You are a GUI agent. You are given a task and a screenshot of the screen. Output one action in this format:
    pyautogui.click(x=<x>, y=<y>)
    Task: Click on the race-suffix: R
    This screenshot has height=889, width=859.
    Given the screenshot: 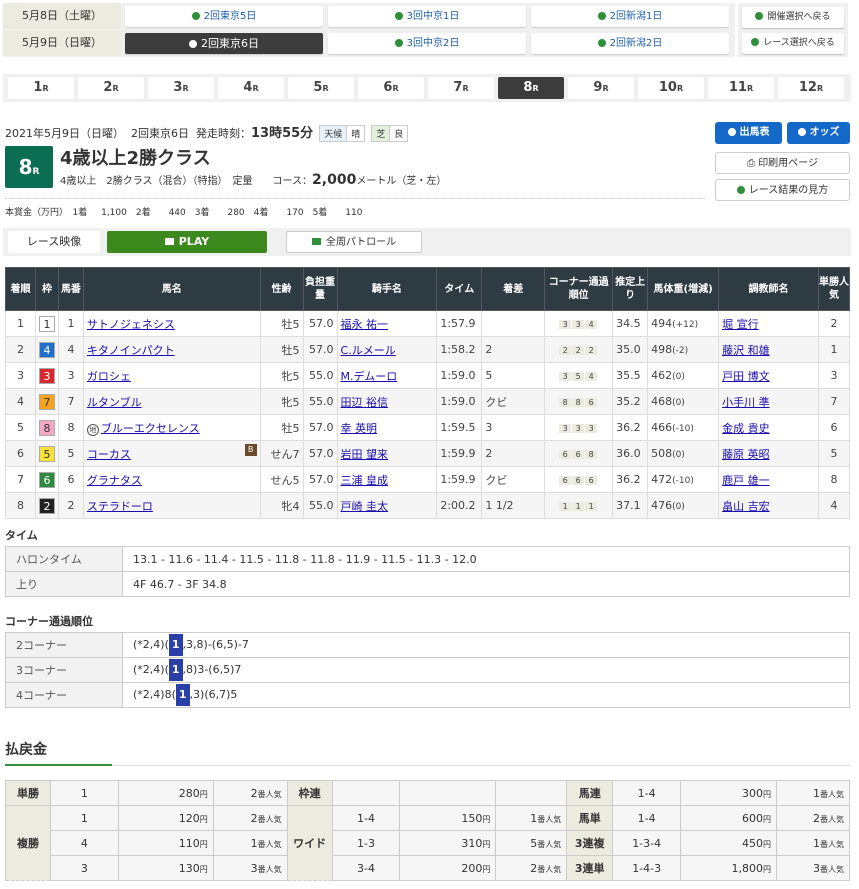 What is the action you would take?
    pyautogui.click(x=185, y=88)
    